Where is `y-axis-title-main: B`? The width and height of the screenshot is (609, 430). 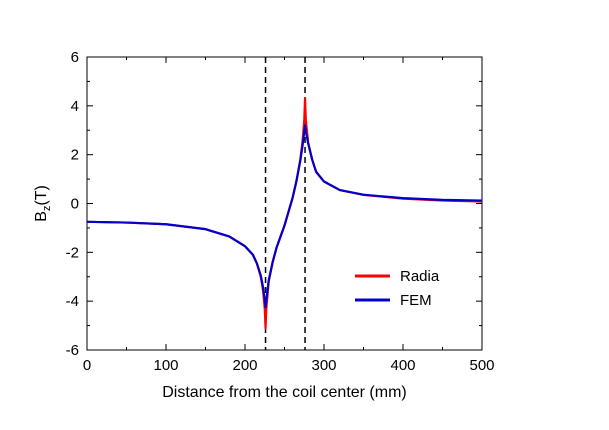
y-axis-title-main: B is located at coordinates (41, 216).